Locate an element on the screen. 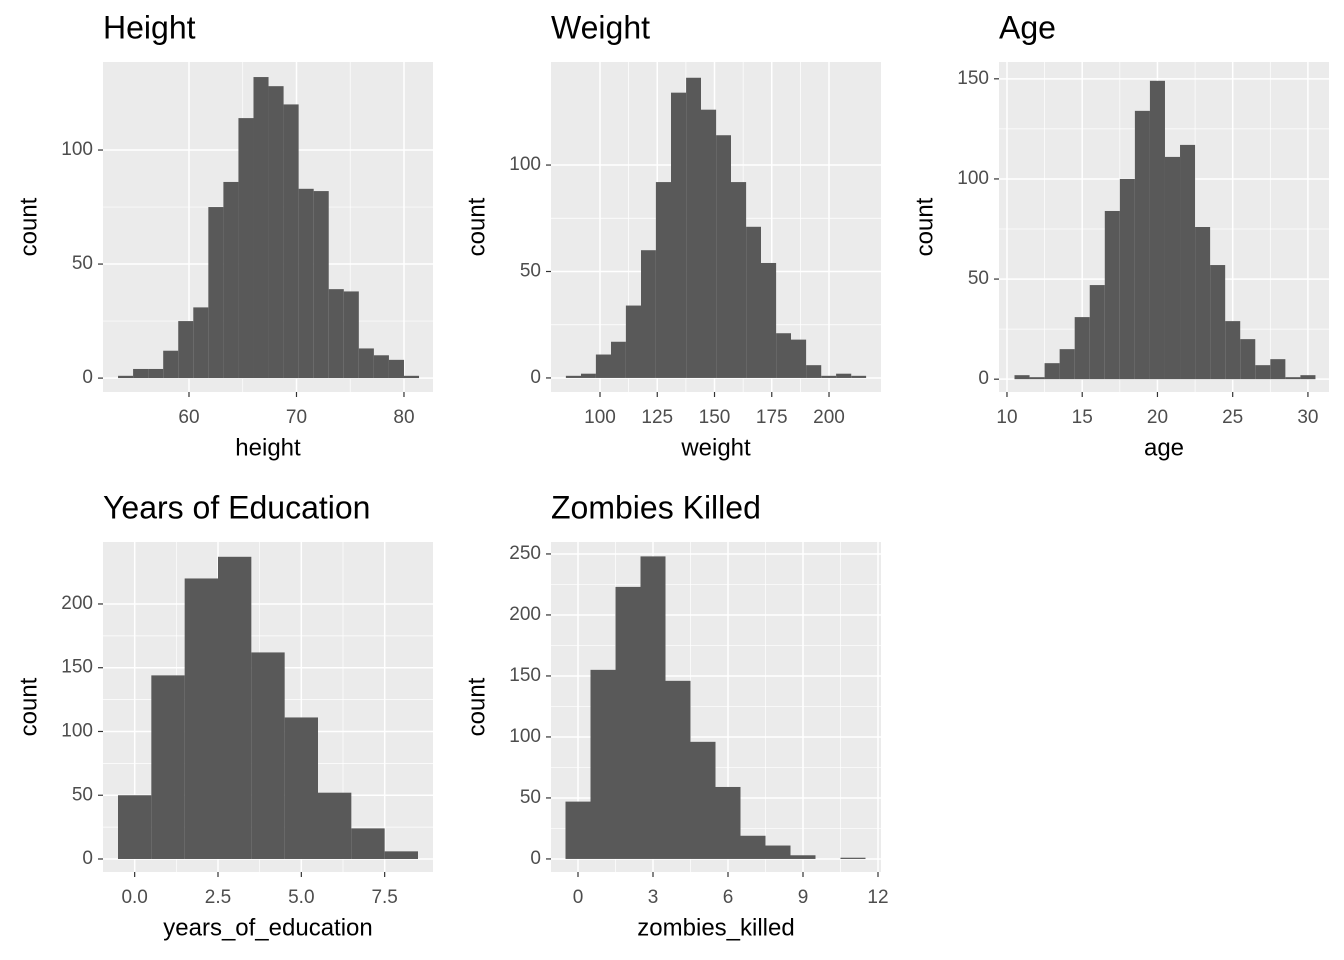  x-tick-label: 15 is located at coordinates (1082, 417).